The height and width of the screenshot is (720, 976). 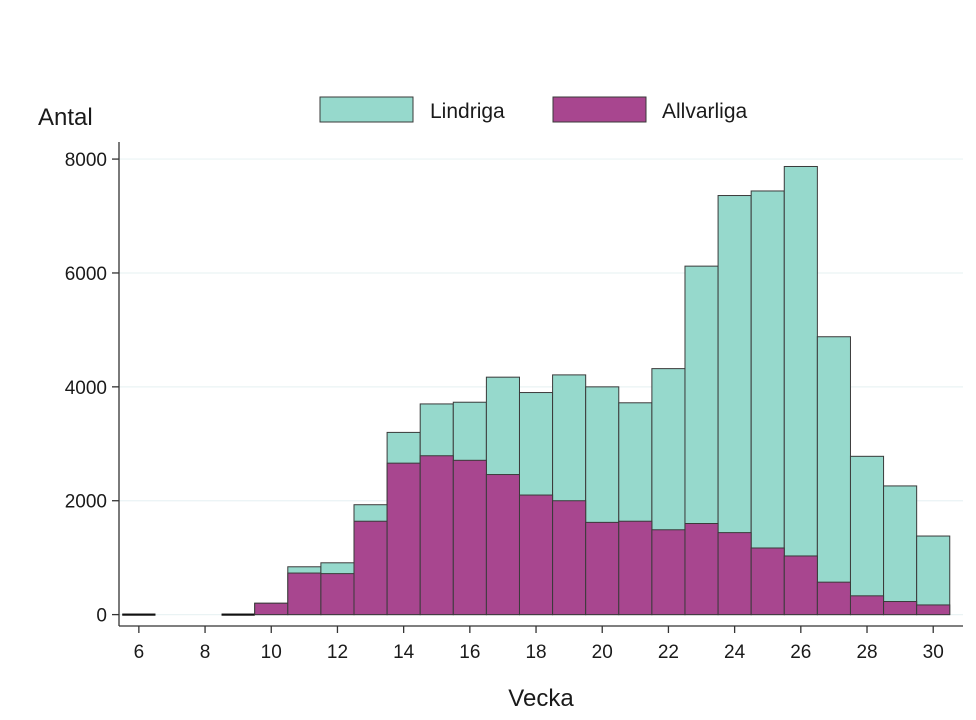 I want to click on x-tick-label: 16, so click(x=469, y=652).